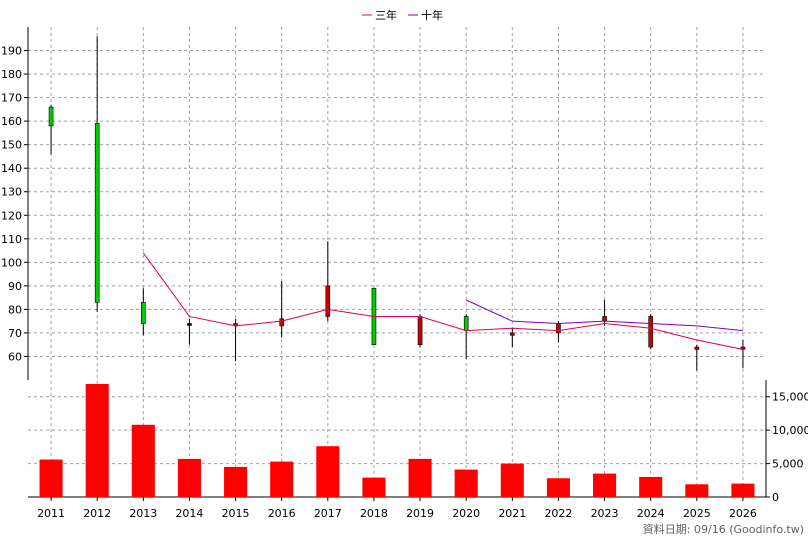  I want to click on price-tick-label: 130, so click(11, 192).